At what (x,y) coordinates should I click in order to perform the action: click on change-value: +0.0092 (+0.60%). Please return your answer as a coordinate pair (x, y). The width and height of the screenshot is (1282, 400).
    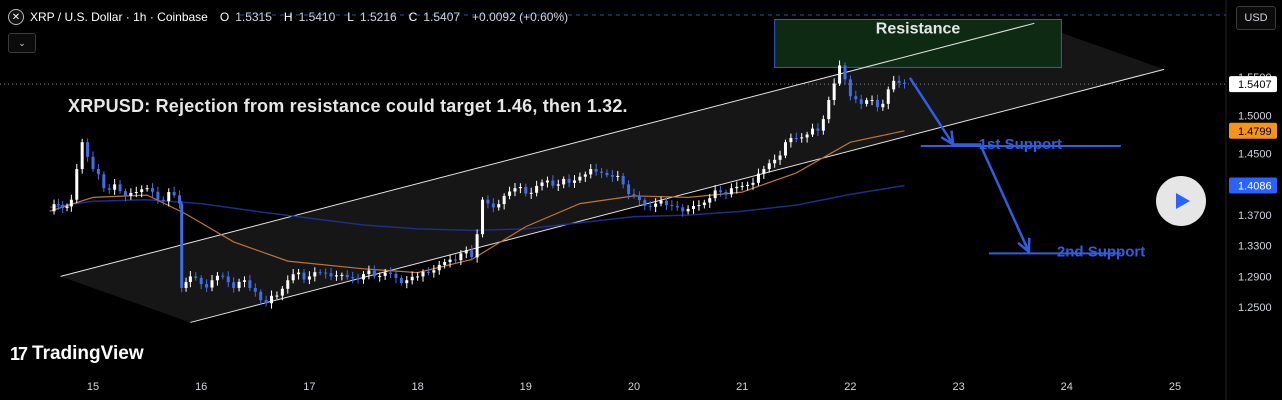
    Looking at the image, I should click on (520, 17).